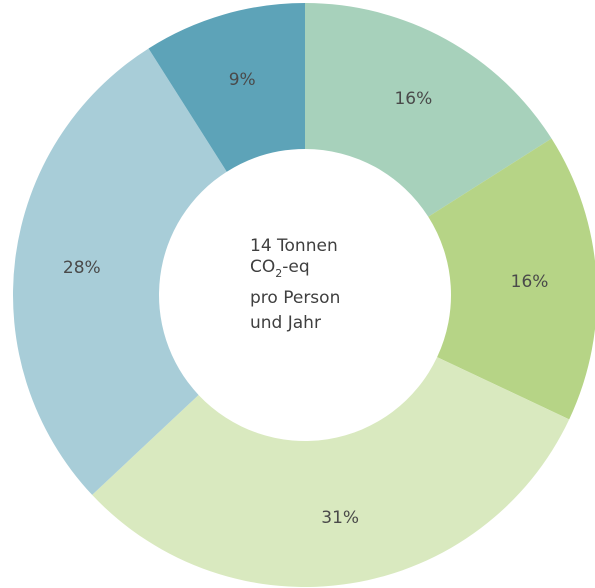 This screenshot has height=588, width=595. I want to click on center-line-3: pro Person, so click(295, 298).